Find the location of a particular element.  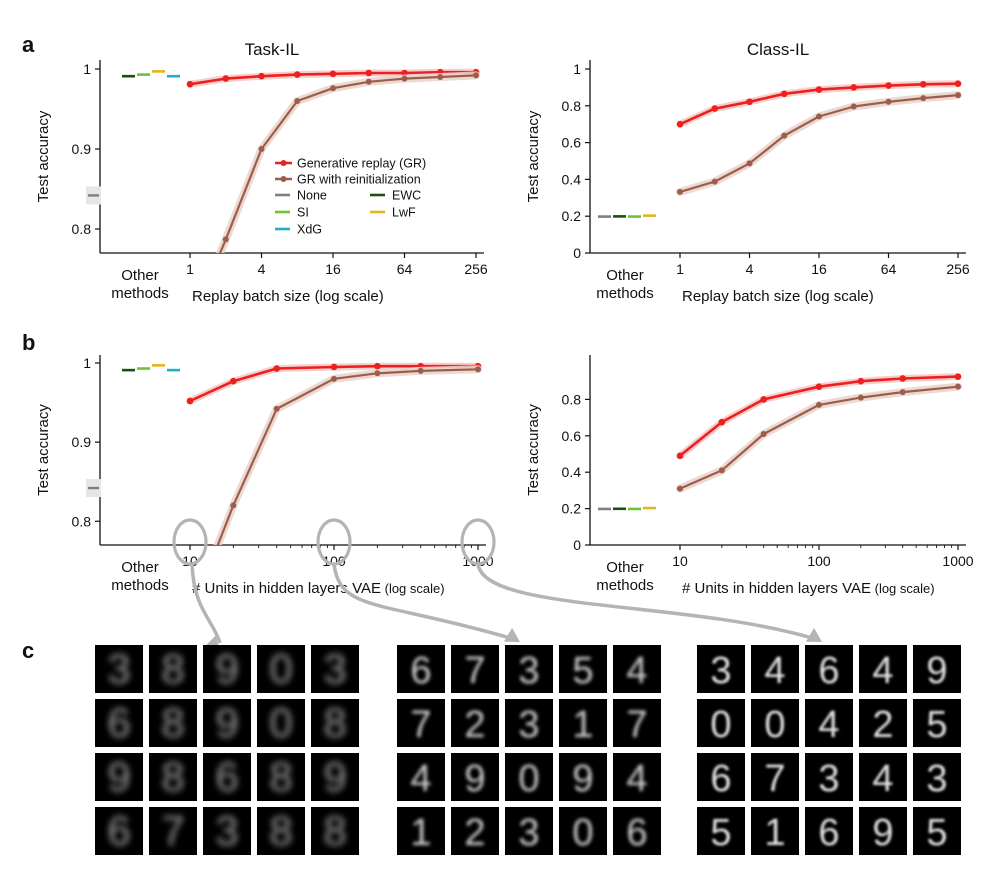

callout-arrowhead is located at coordinates (511, 634).